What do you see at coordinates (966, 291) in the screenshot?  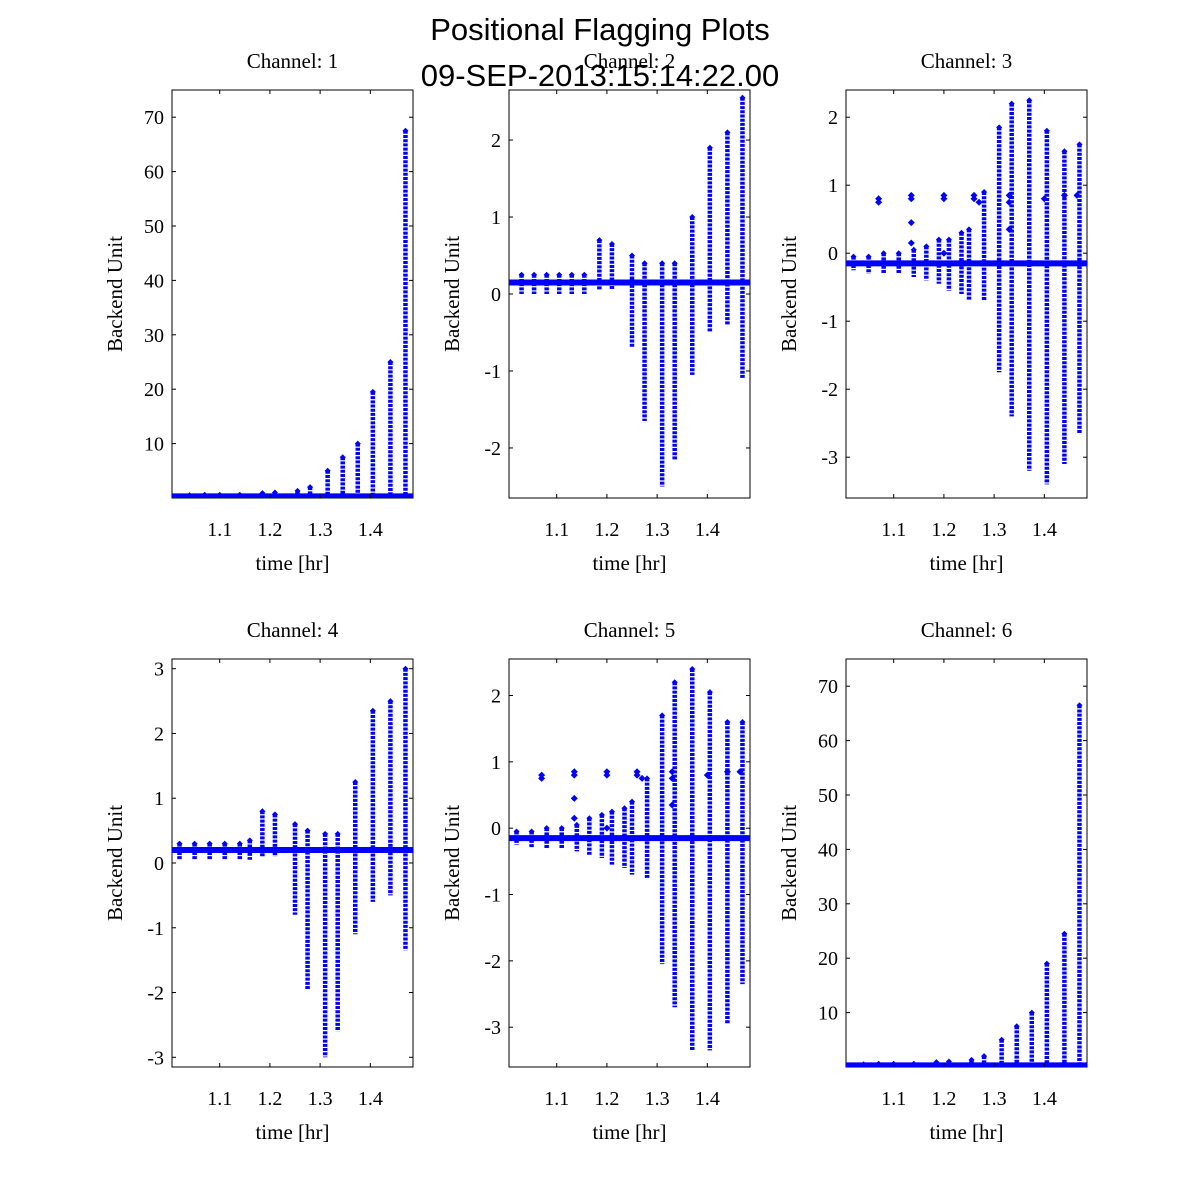 I see `data-layer` at bounding box center [966, 291].